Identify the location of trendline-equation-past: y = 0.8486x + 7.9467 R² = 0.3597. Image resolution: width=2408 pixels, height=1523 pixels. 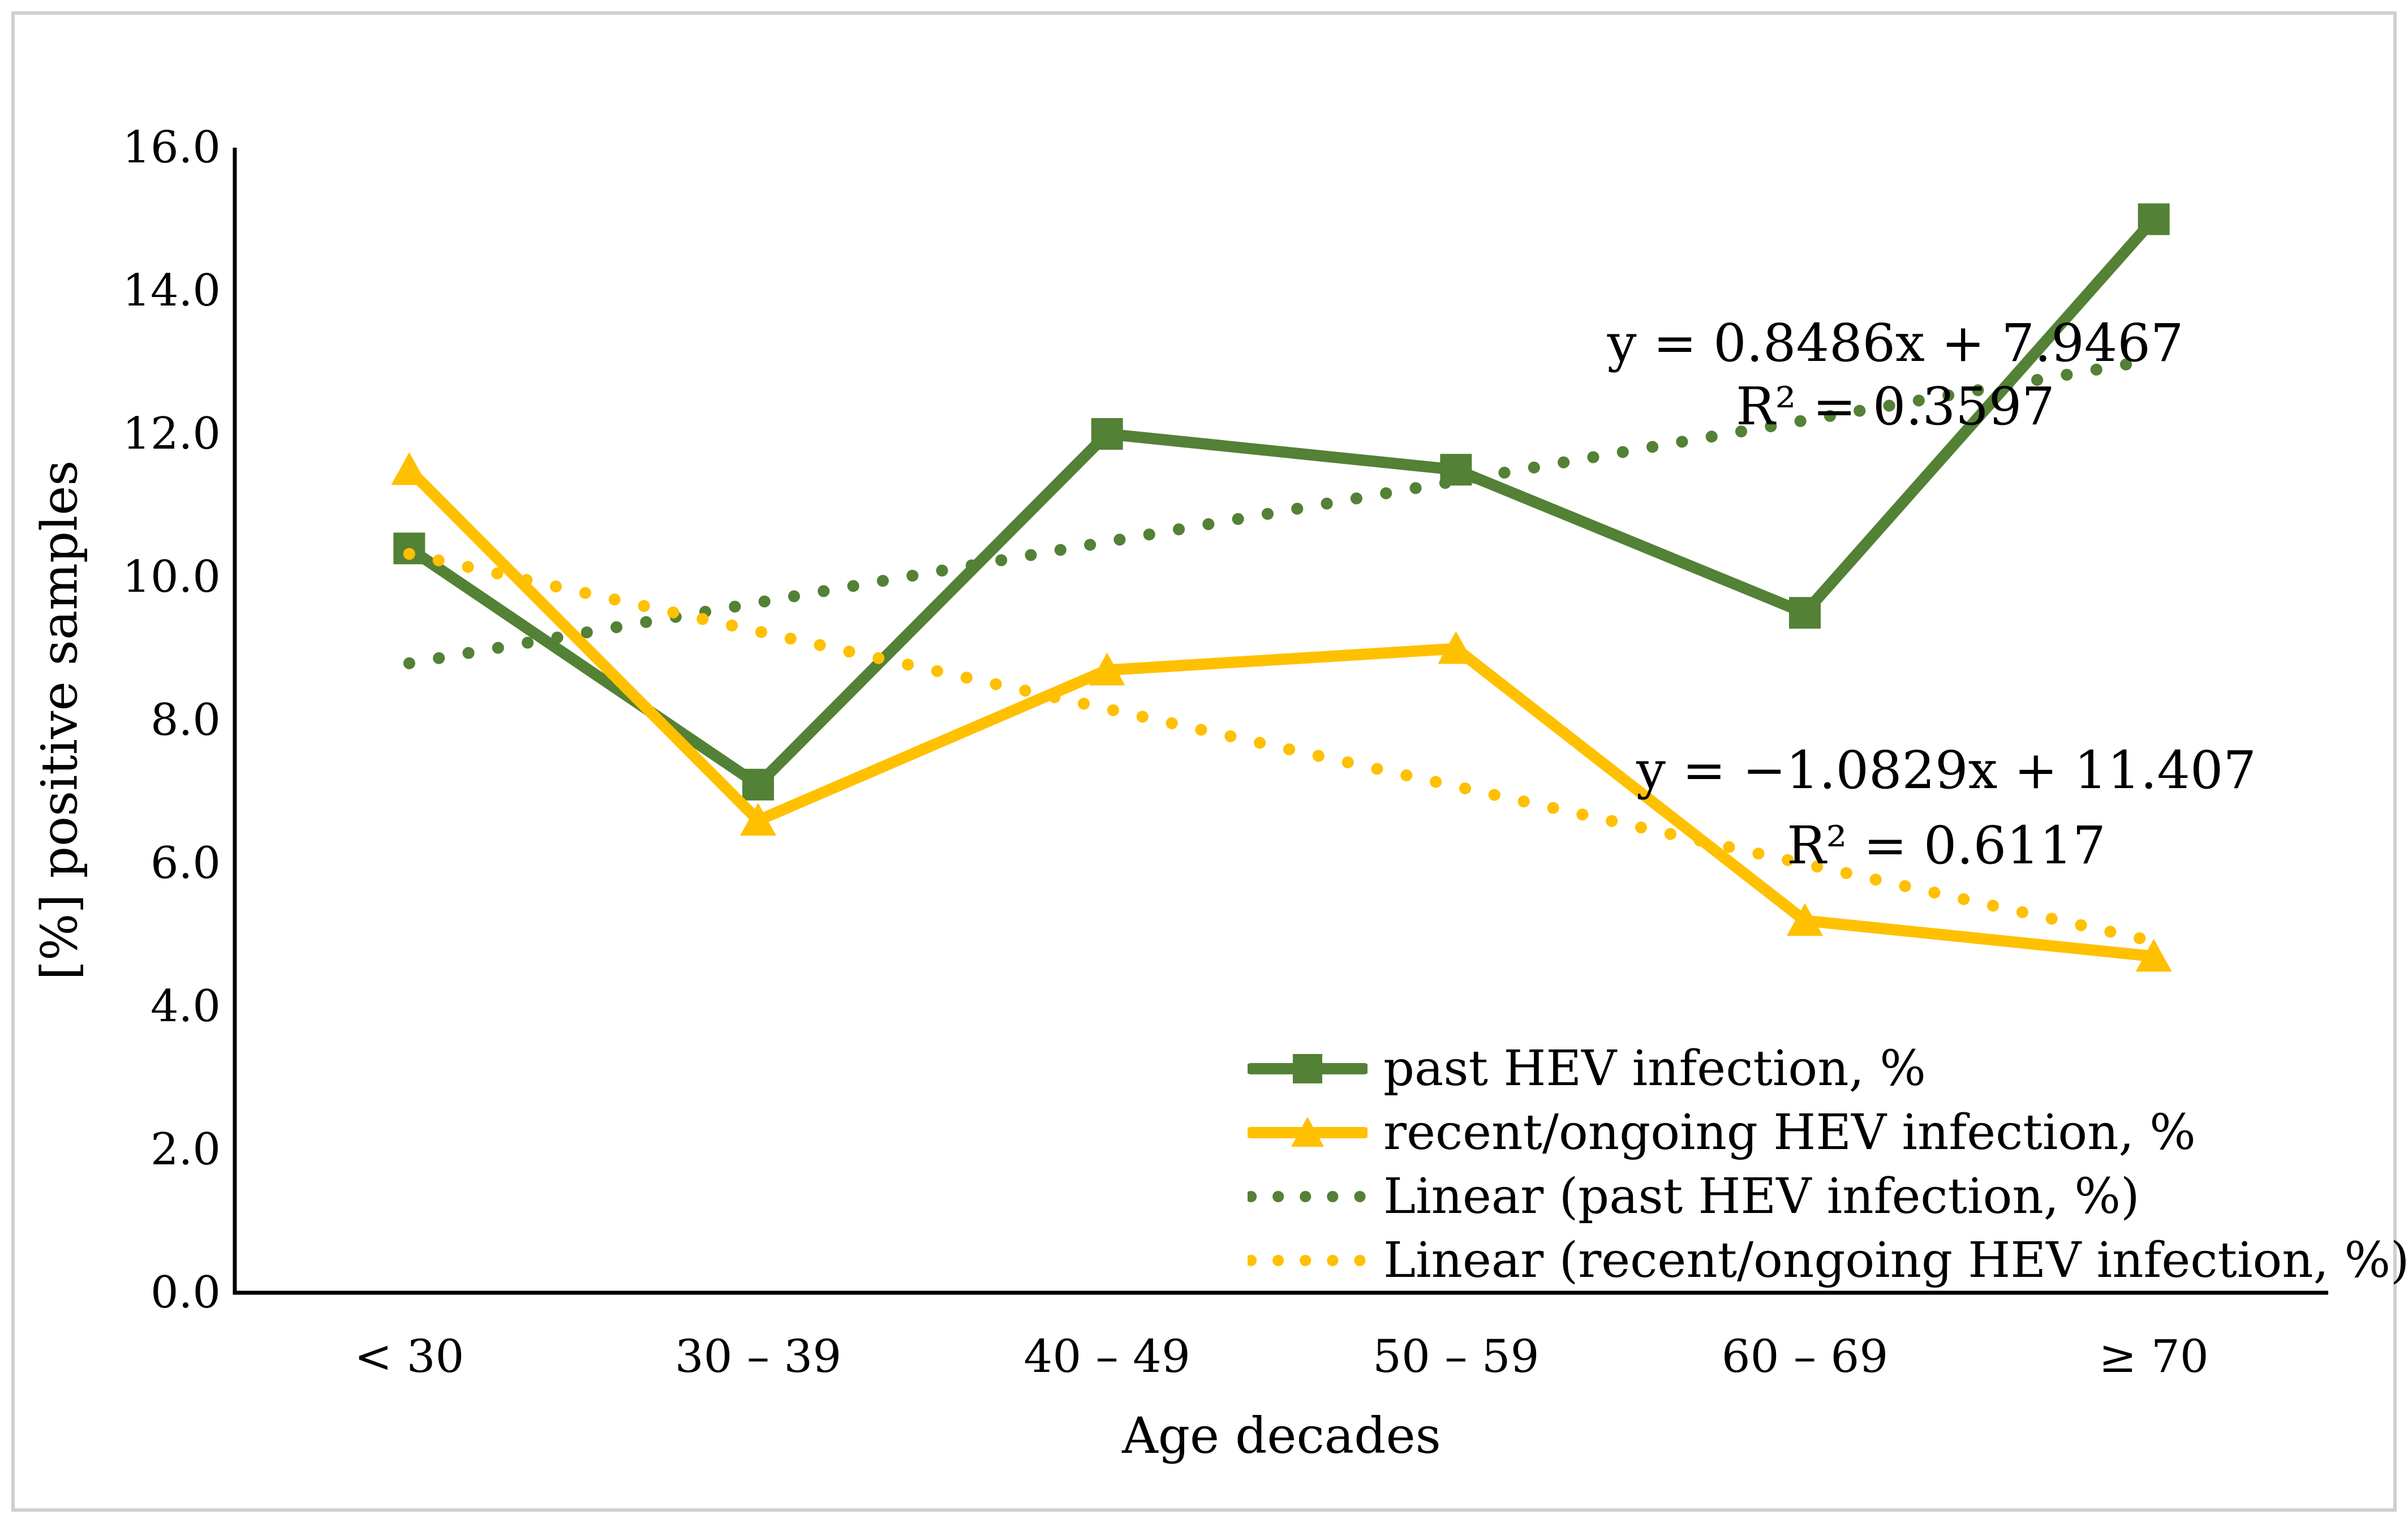
(1895, 375).